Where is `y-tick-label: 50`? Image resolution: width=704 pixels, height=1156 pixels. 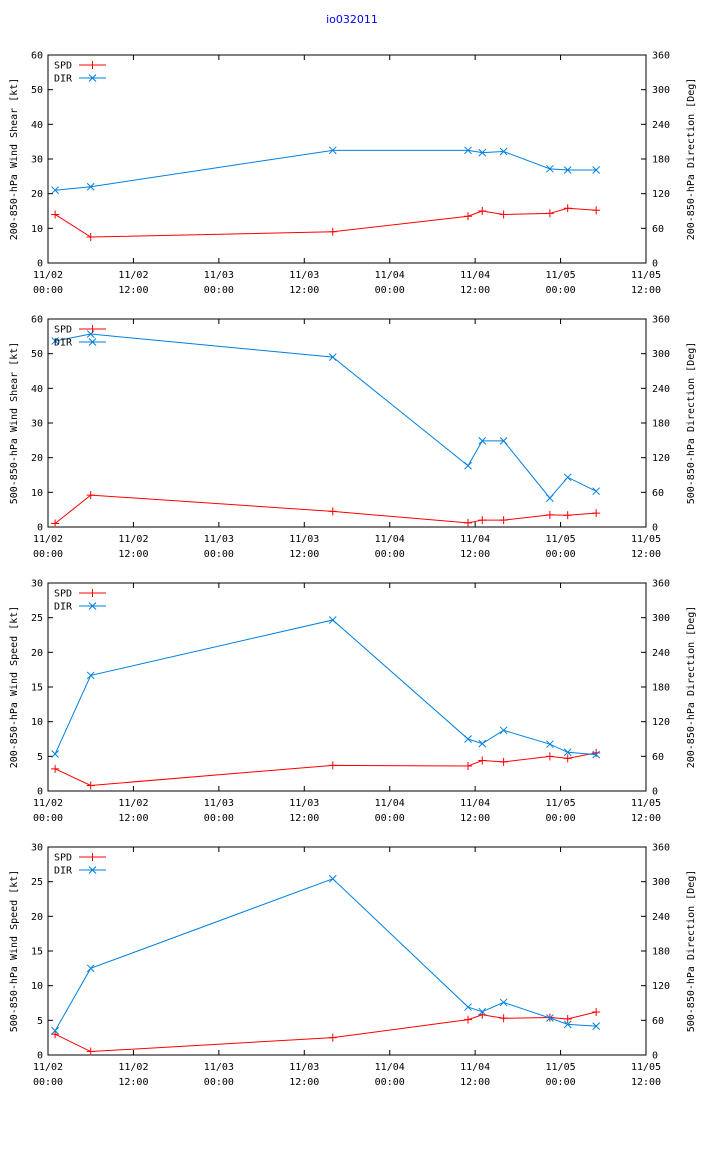
y-tick-label: 50 is located at coordinates (37, 354).